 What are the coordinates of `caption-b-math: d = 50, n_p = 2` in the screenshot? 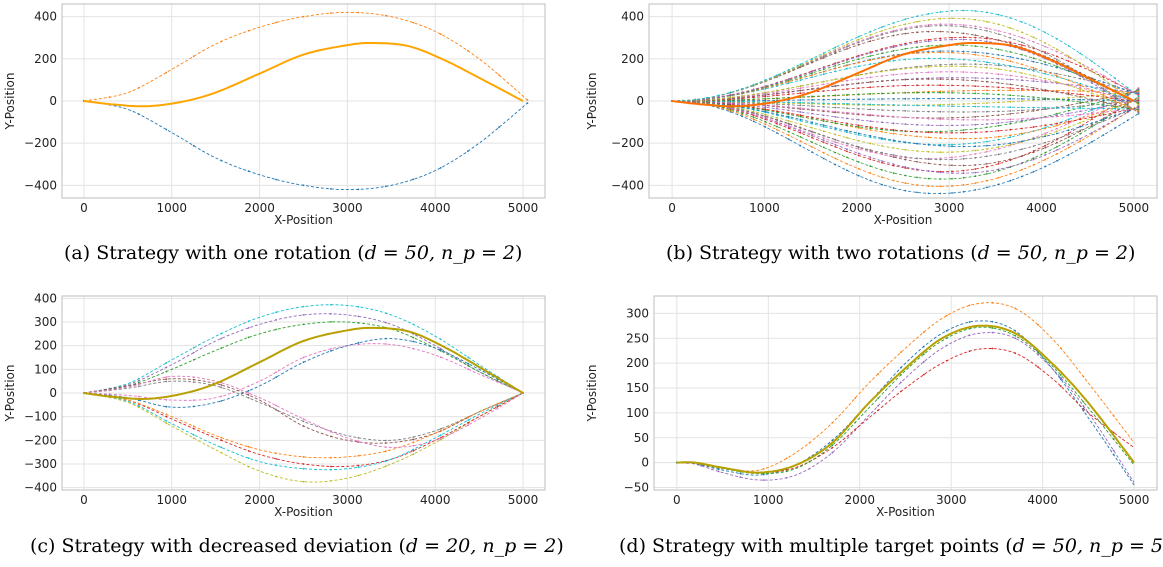 It's located at (1053, 253).